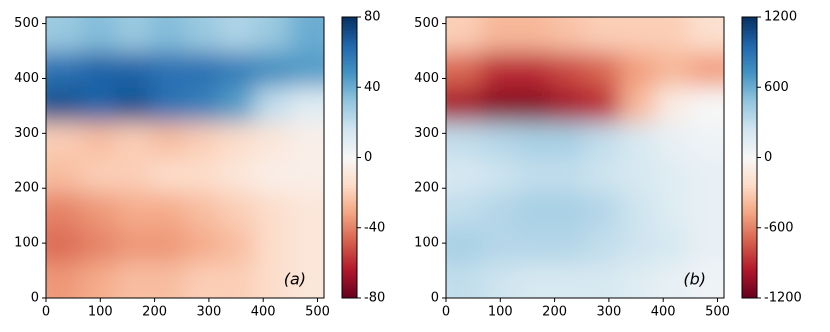 The height and width of the screenshot is (332, 830). Describe the element at coordinates (694, 279) in the screenshot. I see `panel-label: (b)` at that location.